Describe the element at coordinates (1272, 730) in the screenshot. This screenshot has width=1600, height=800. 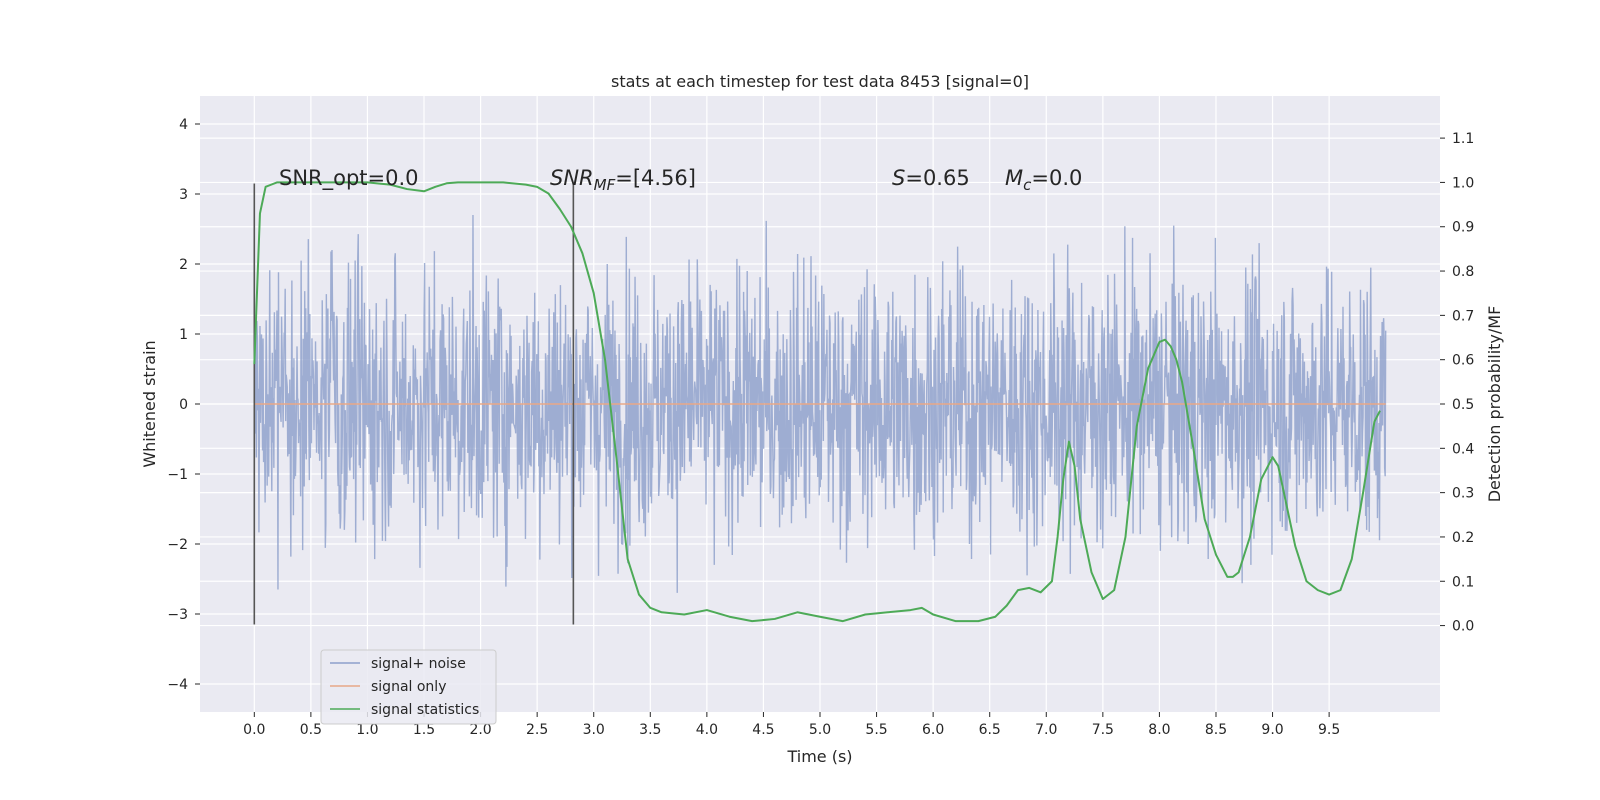
I see `x-tick-label: 9.0` at that location.